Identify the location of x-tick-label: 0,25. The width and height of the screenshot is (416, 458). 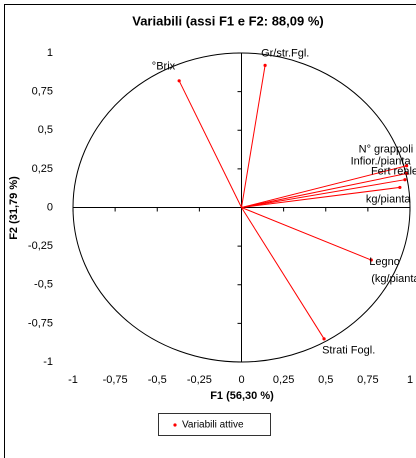
(283, 380).